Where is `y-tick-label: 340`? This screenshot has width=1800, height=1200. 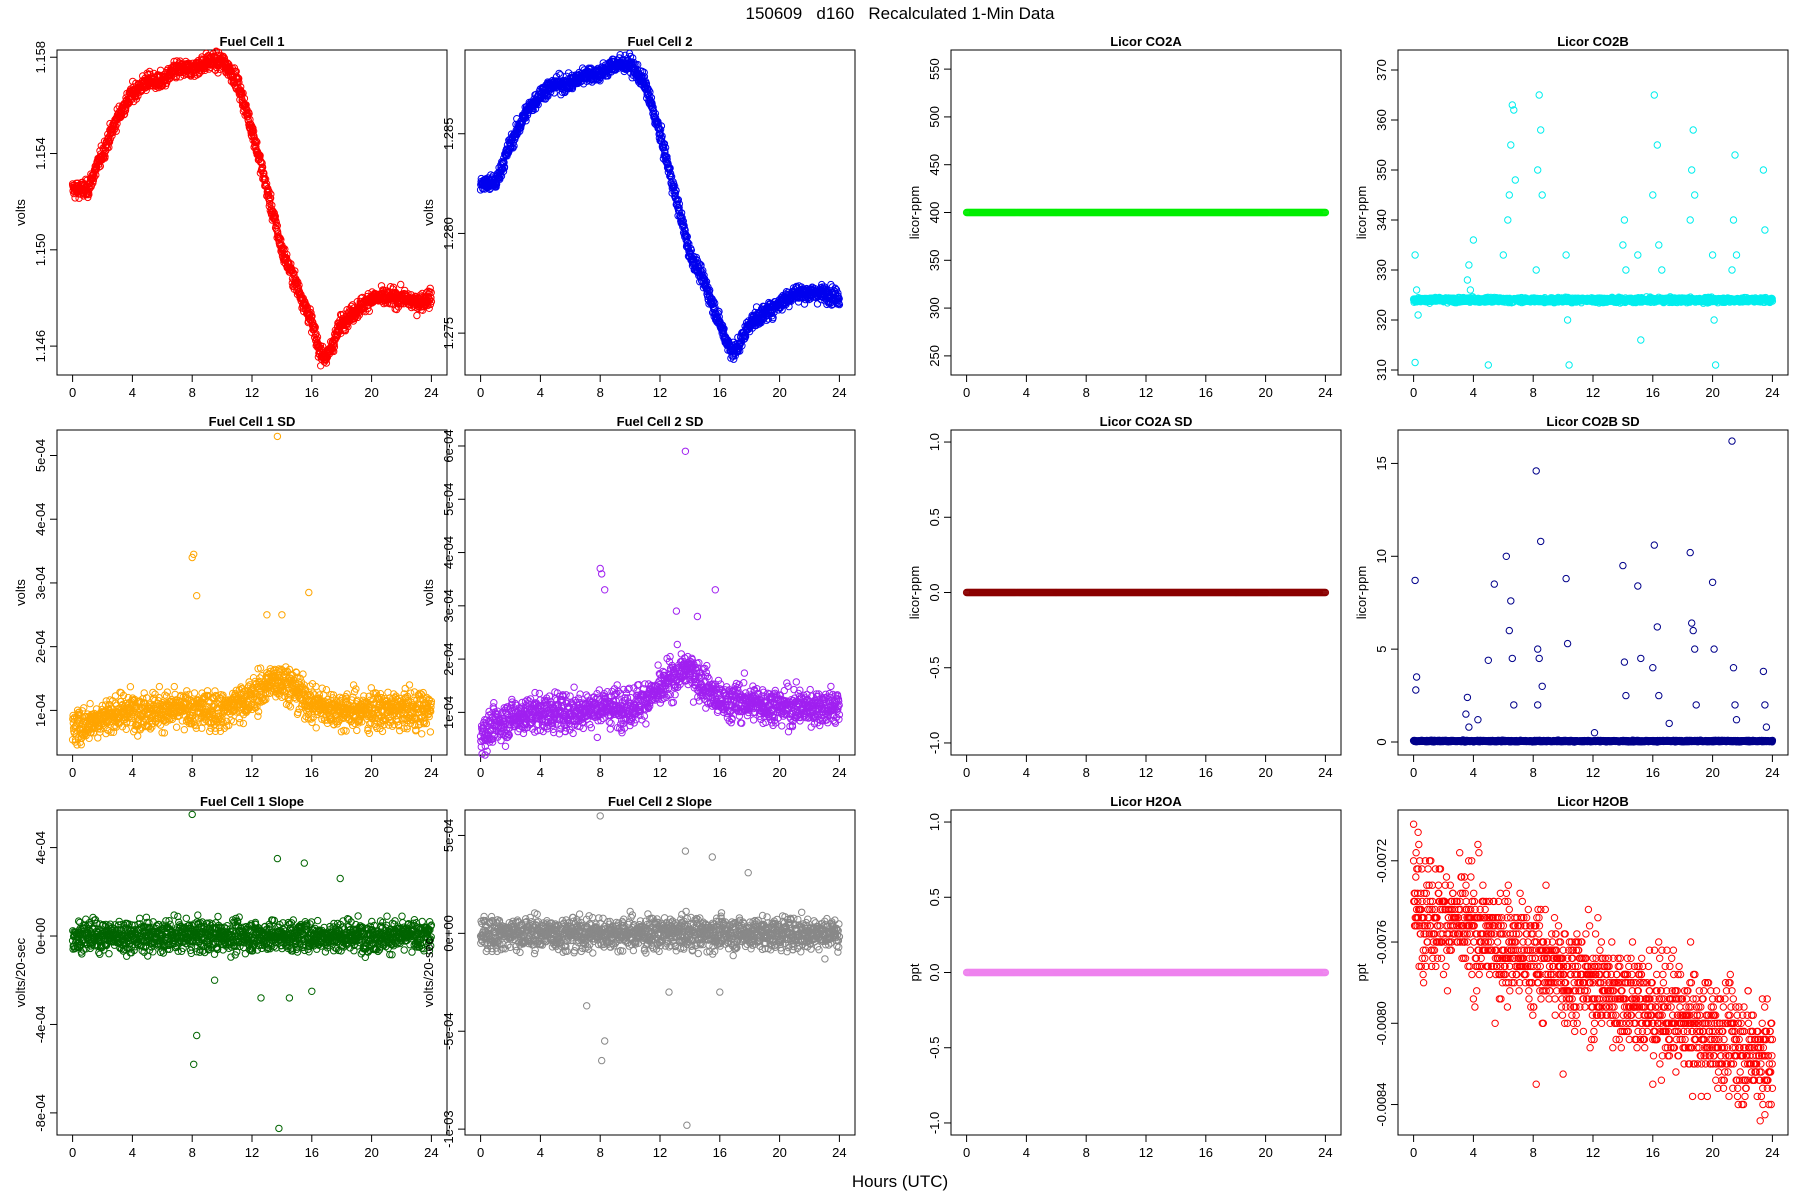 y-tick-label: 340 is located at coordinates (1381, 220).